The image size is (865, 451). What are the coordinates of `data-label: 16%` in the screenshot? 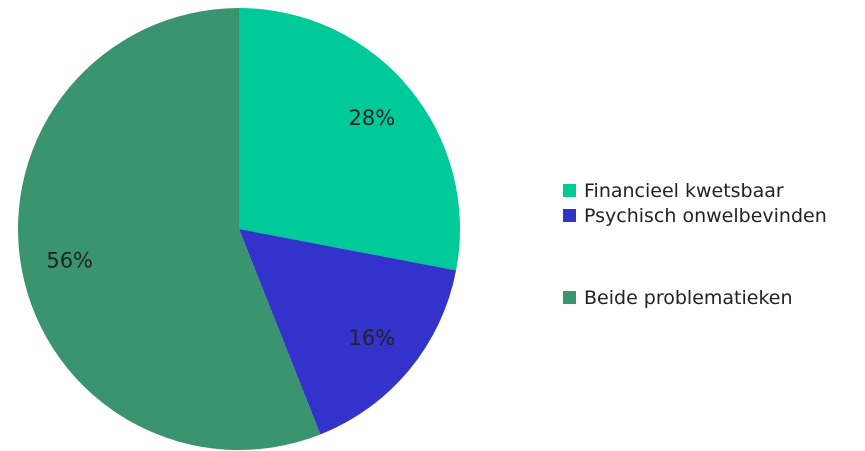 It's located at (371, 338).